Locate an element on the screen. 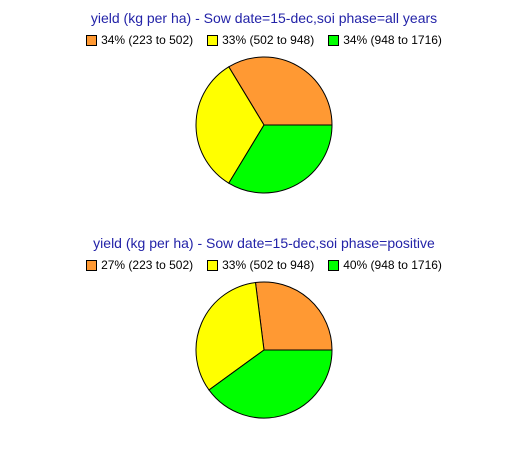 Image resolution: width=528 pixels, height=451 pixels. legend-entry: 34% (223 to 502) is located at coordinates (139, 40).